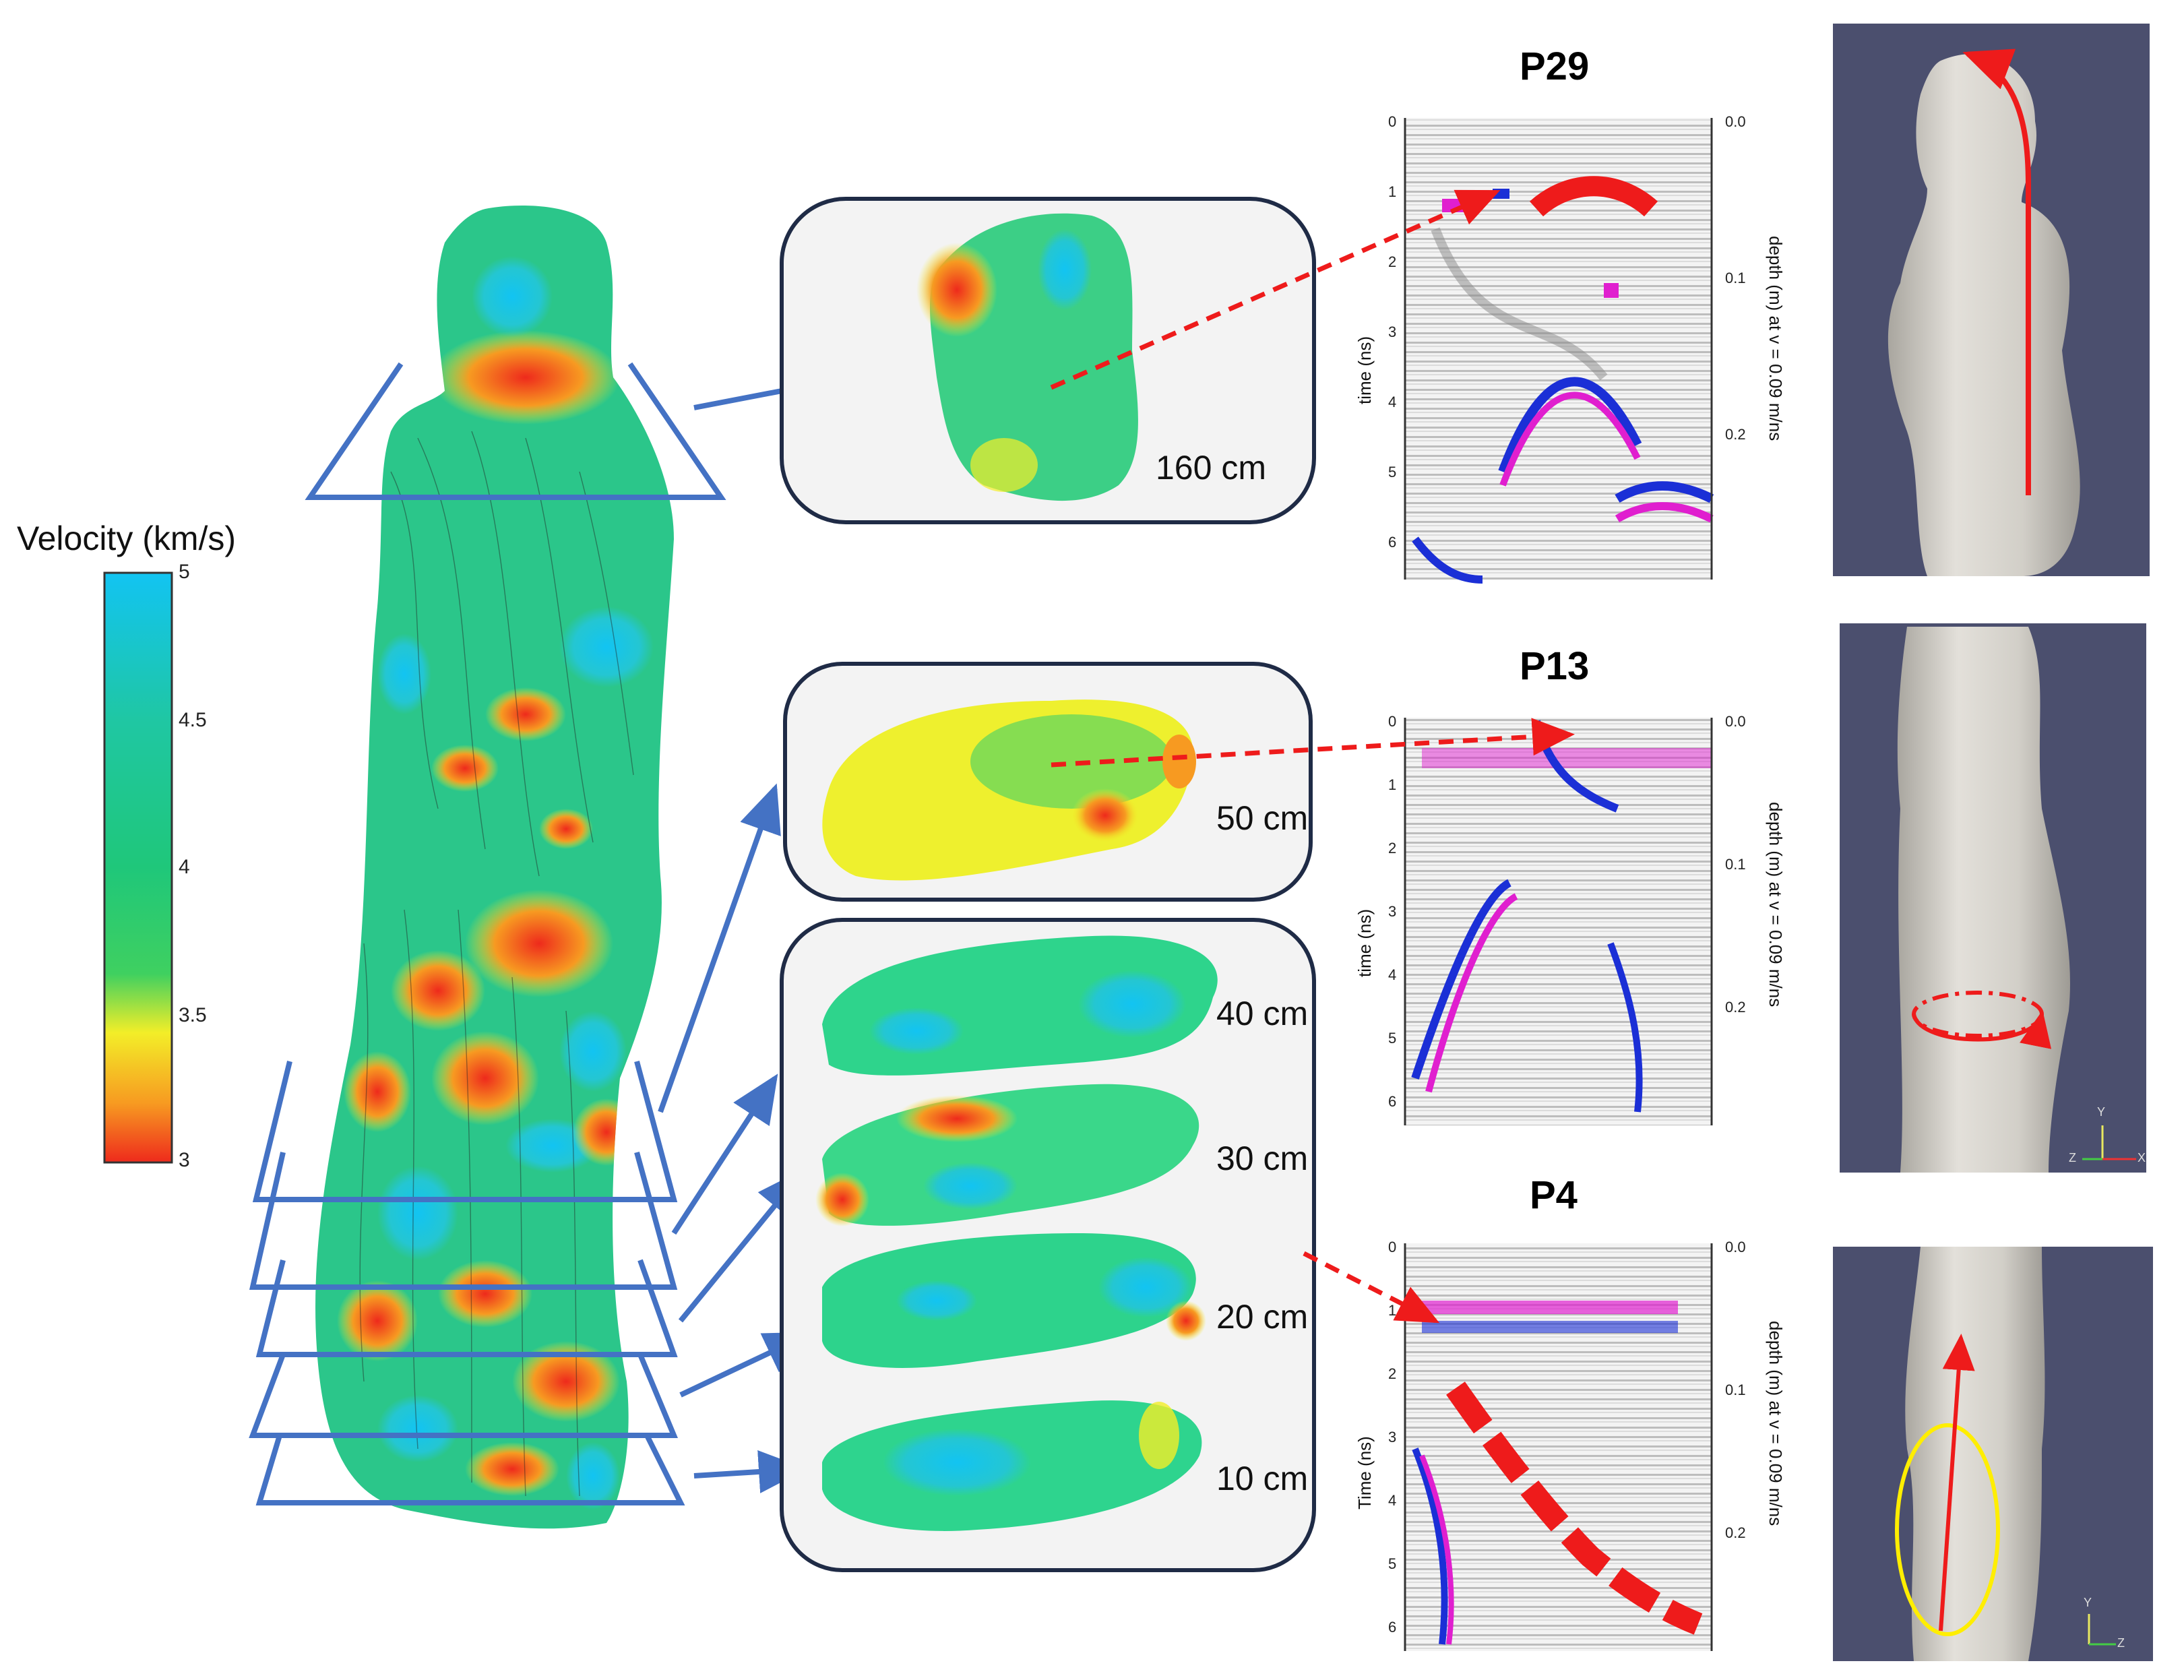 The width and height of the screenshot is (2184, 1680). Describe the element at coordinates (1262, 1013) in the screenshot. I see `slice-label-40: 40 cm` at that location.